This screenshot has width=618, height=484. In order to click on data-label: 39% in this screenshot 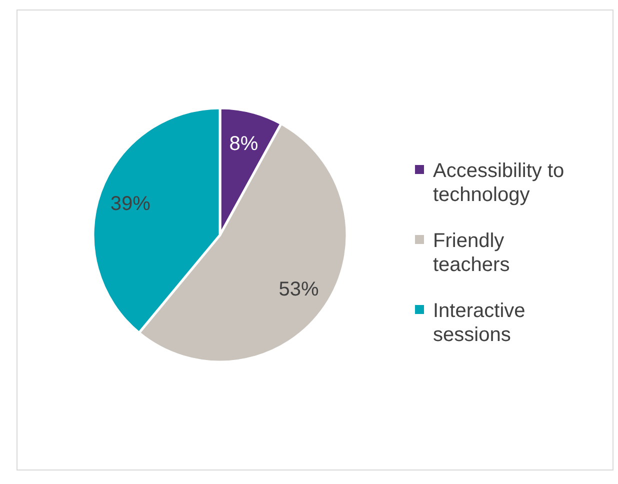, I will do `click(130, 203)`.